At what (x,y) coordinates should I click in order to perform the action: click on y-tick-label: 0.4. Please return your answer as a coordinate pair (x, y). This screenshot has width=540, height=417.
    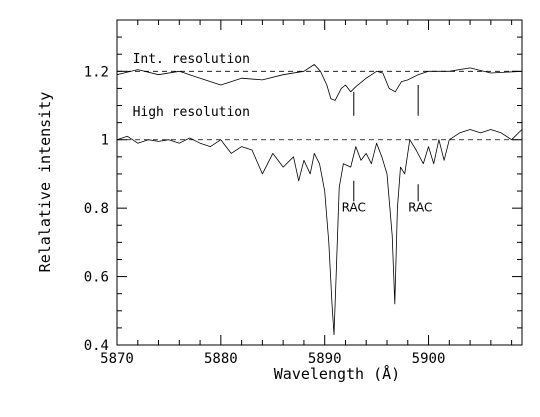
    Looking at the image, I should click on (96, 346).